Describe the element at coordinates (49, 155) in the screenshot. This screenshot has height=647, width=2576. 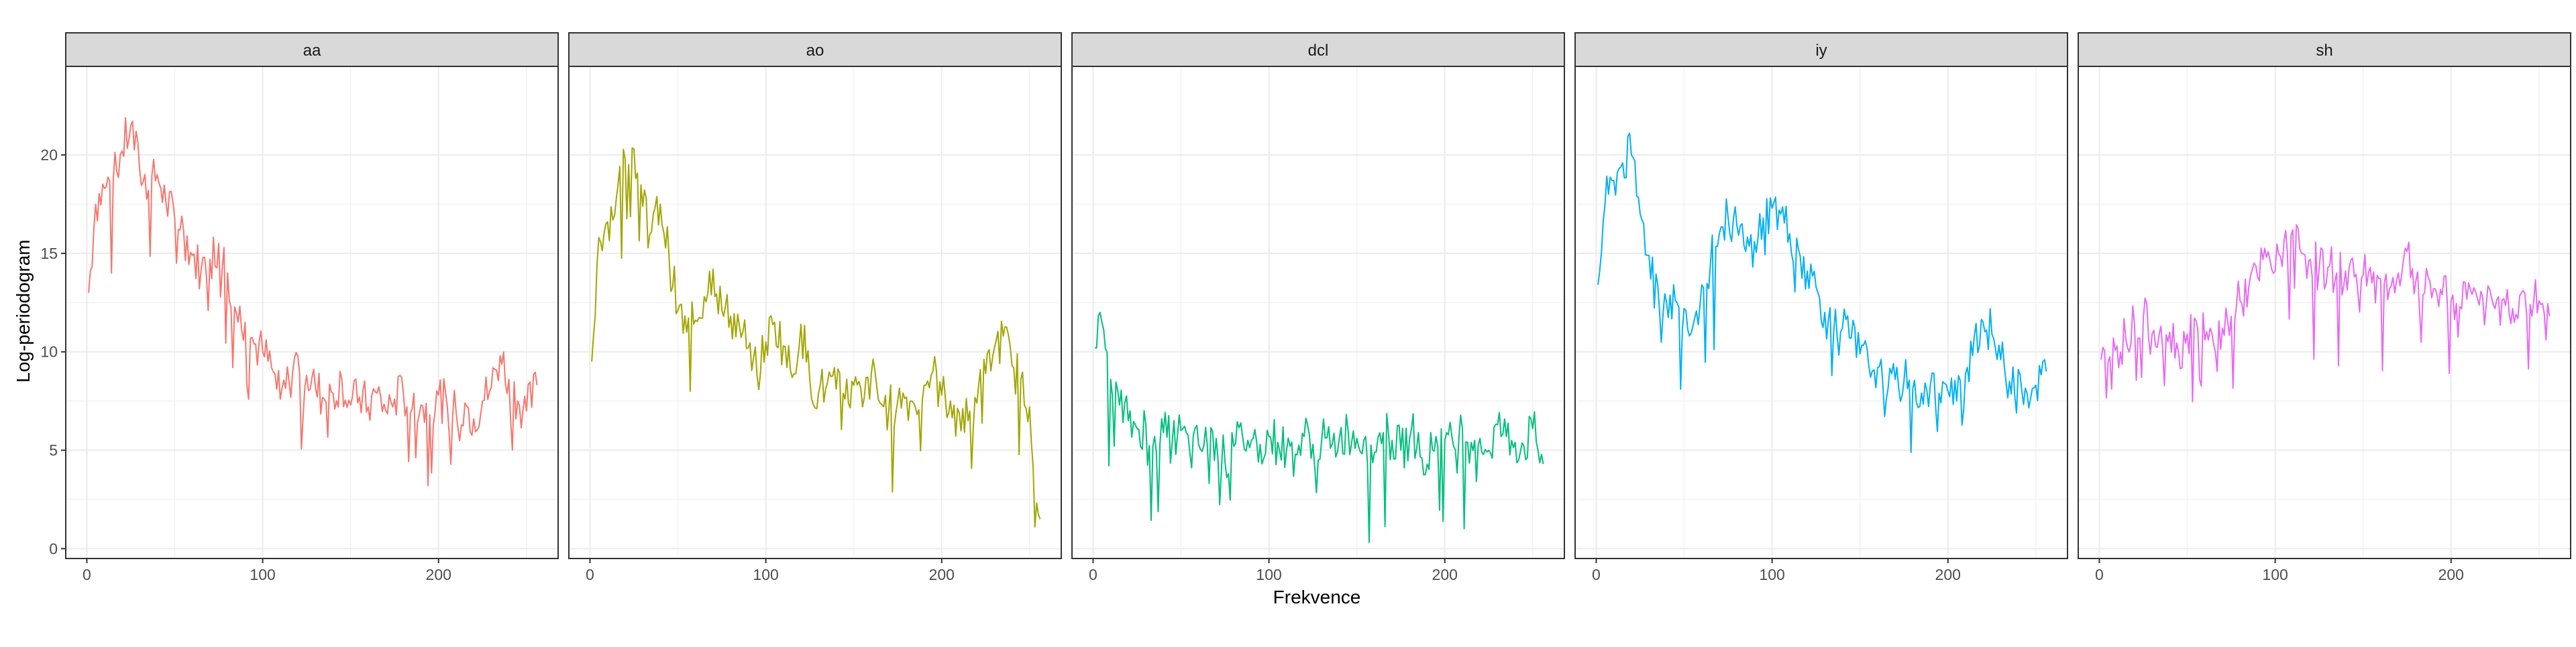
I see `y-tick-label: 20` at that location.